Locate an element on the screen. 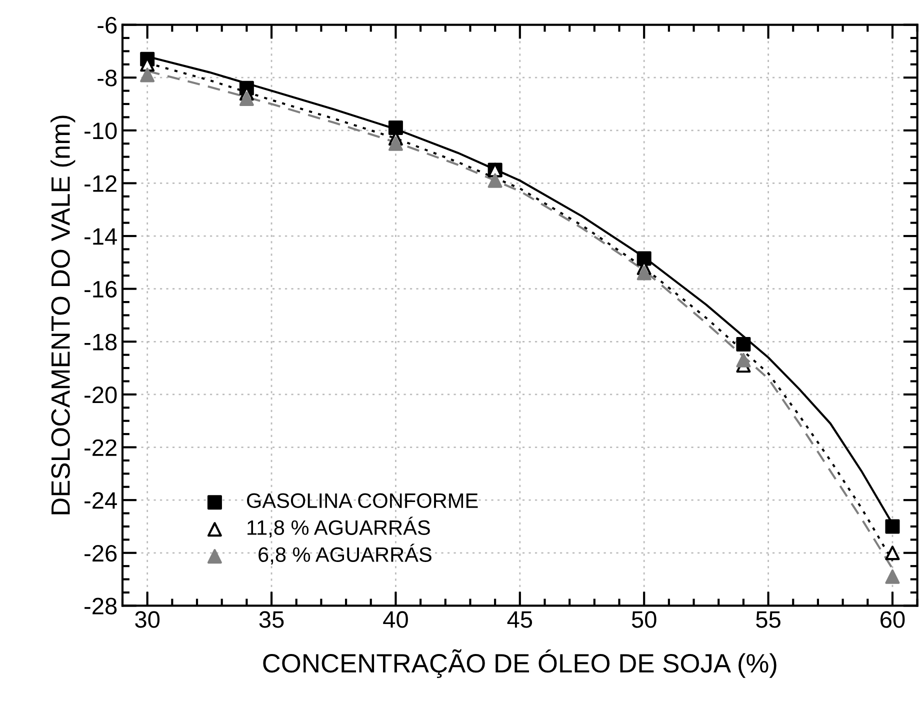 Image resolution: width=921 pixels, height=708 pixels. y-tick-label: -16 is located at coordinates (100, 289).